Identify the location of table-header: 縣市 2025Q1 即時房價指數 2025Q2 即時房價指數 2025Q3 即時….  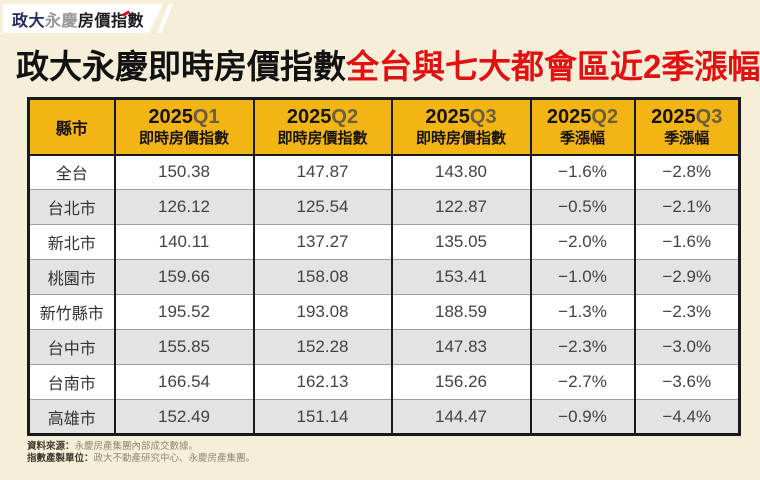
(384, 126).